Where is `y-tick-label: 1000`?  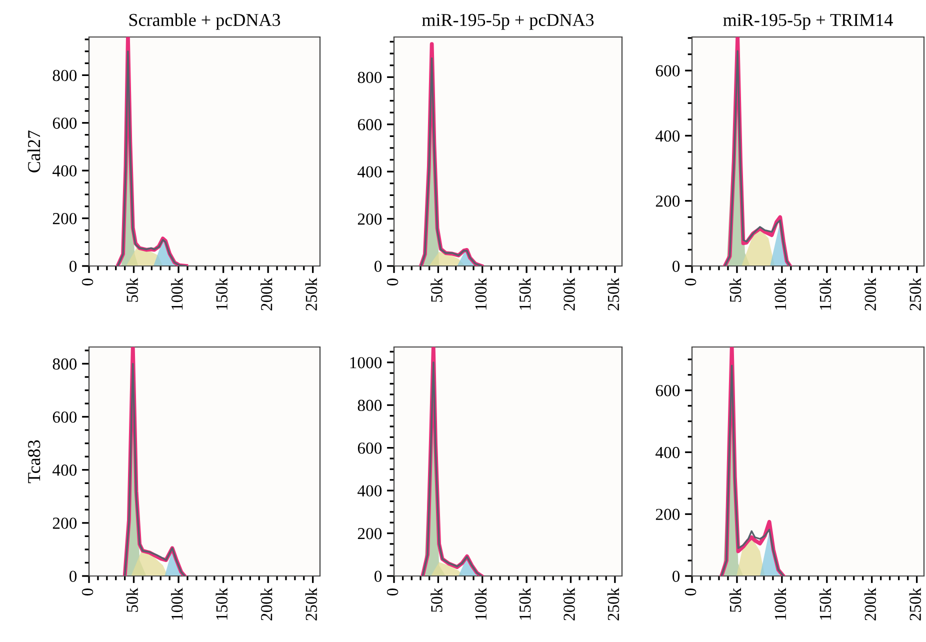
y-tick-label: 1000 is located at coordinates (366, 362).